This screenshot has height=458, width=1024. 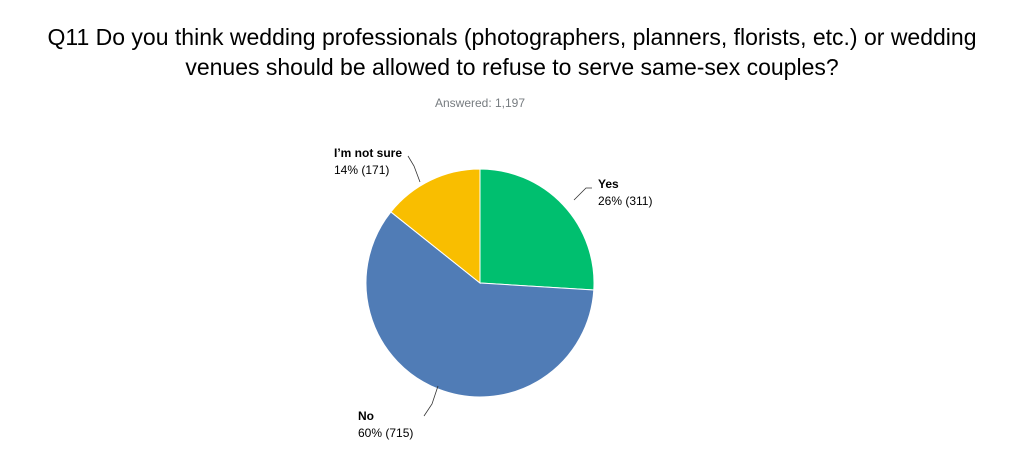 What do you see at coordinates (480, 103) in the screenshot?
I see `answered-count: Answered: 1,197` at bounding box center [480, 103].